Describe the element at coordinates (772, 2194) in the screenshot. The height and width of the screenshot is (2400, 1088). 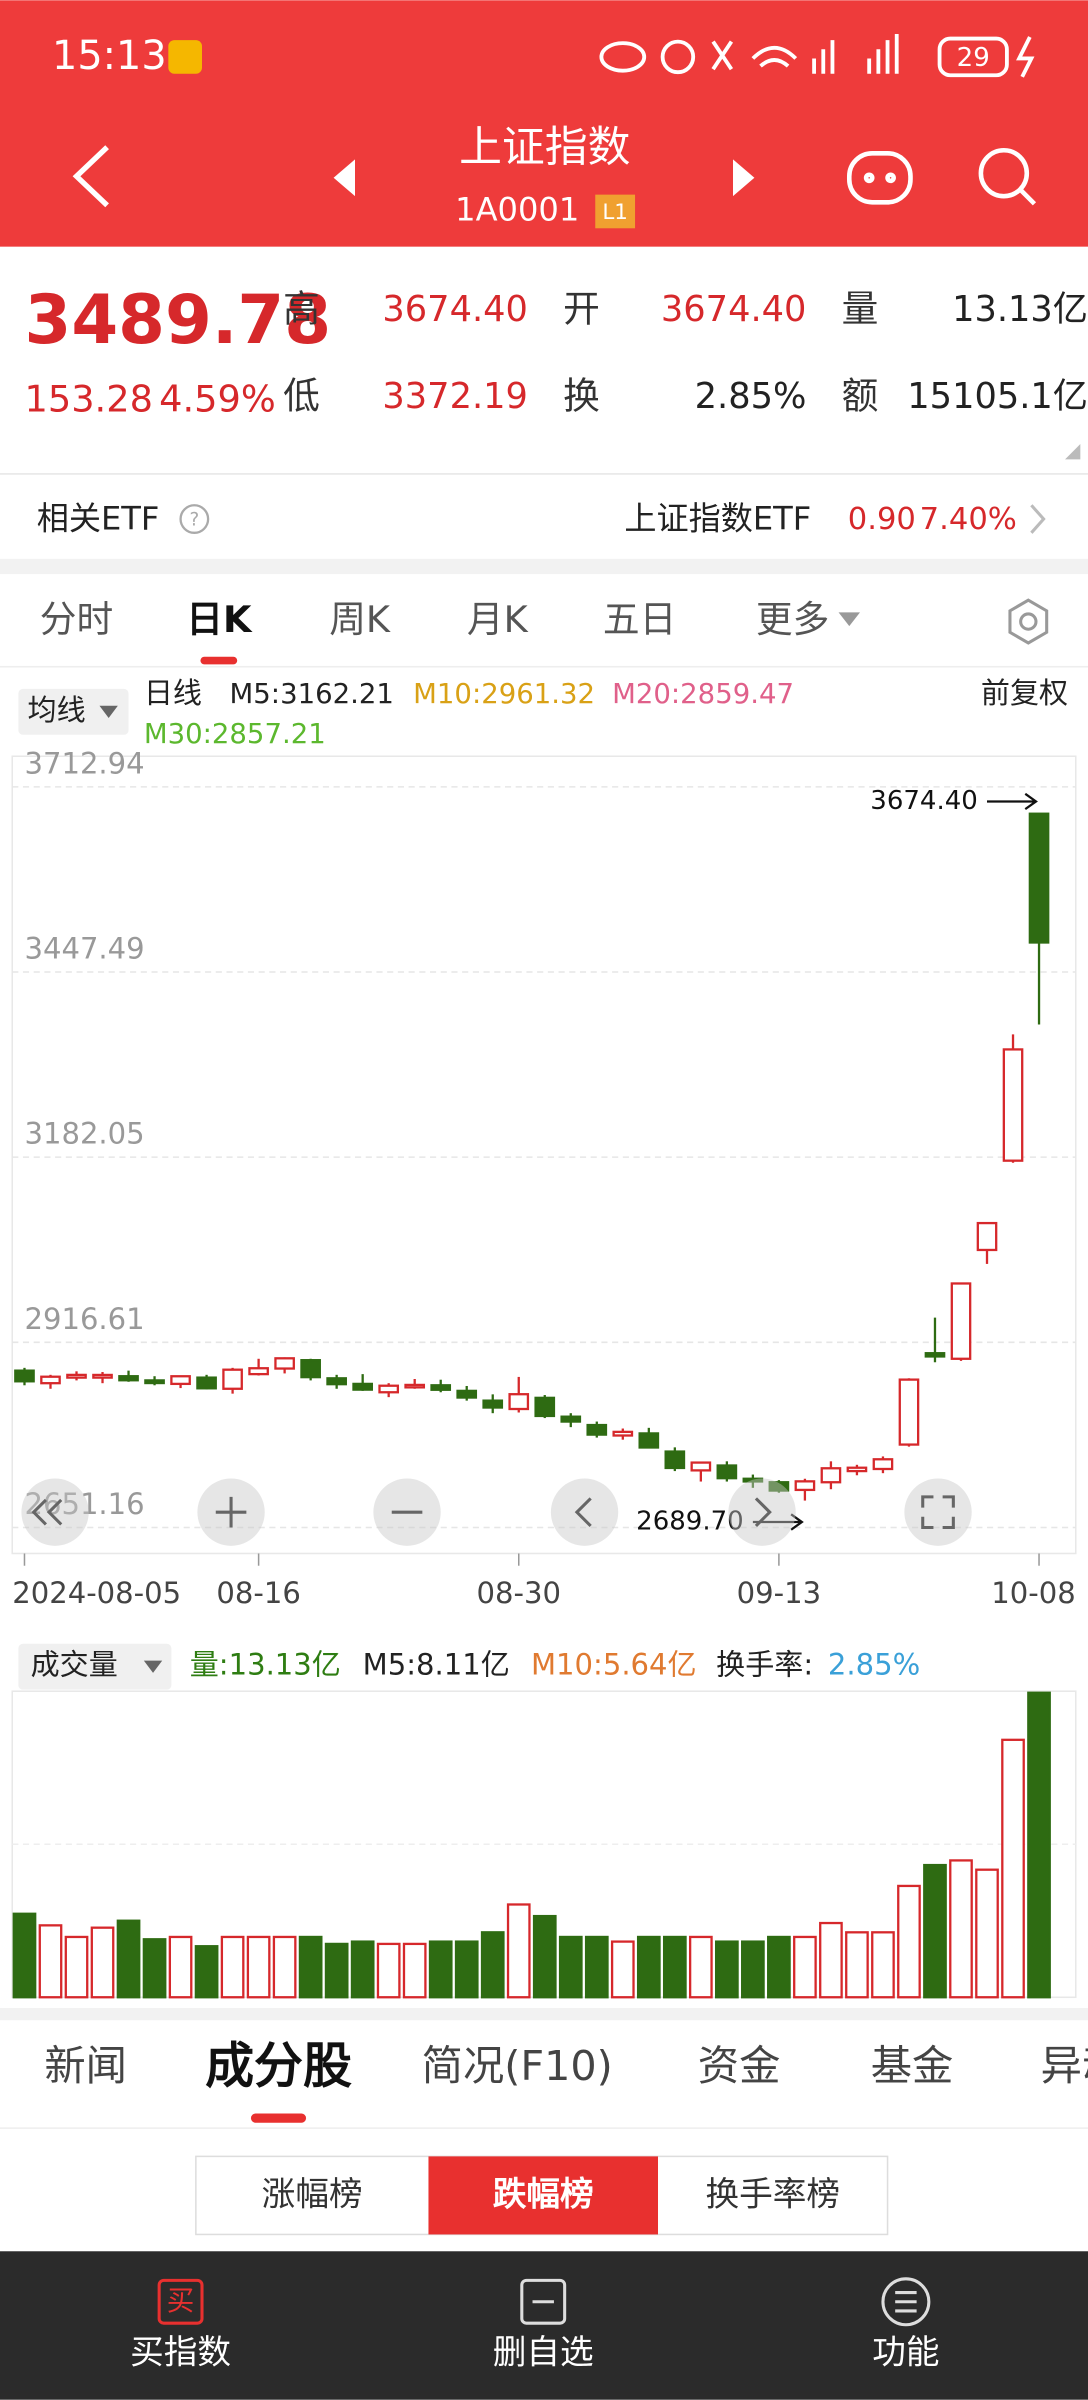
I see `rank-tab: 换手率榜` at that location.